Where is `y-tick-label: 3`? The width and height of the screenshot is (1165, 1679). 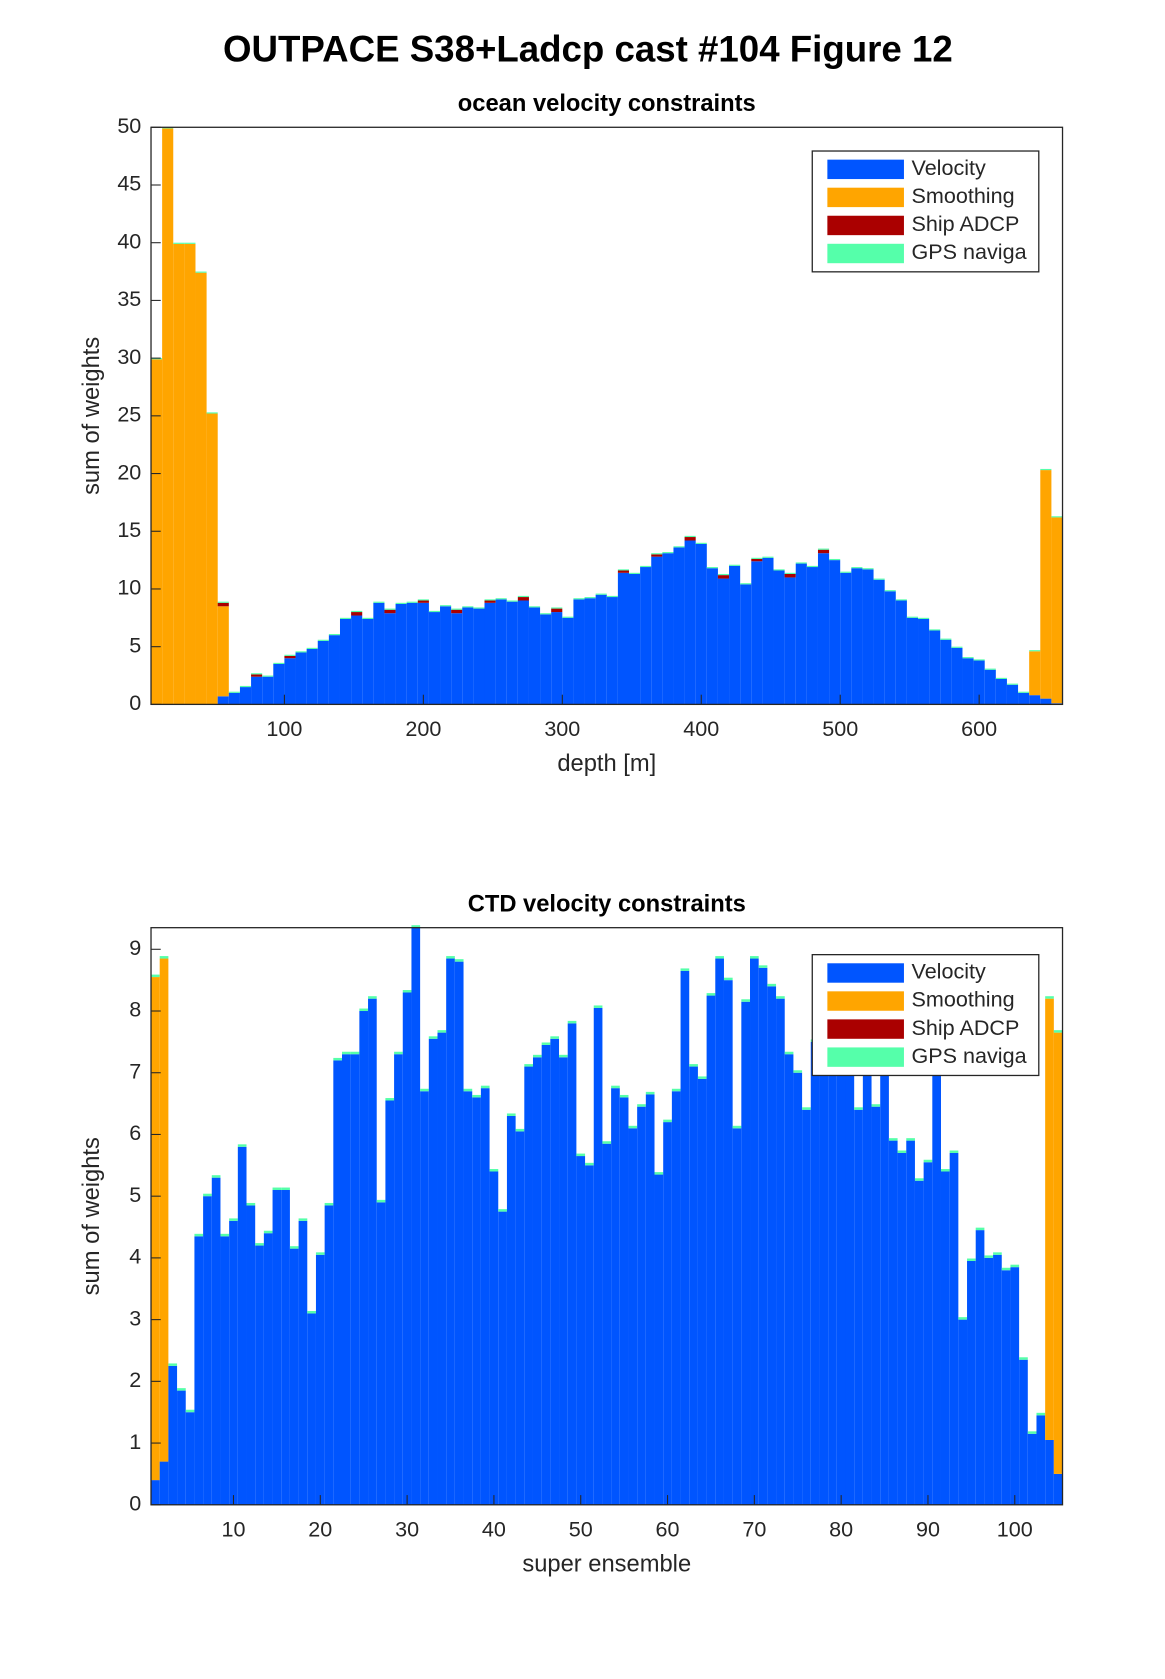 y-tick-label: 3 is located at coordinates (135, 1317).